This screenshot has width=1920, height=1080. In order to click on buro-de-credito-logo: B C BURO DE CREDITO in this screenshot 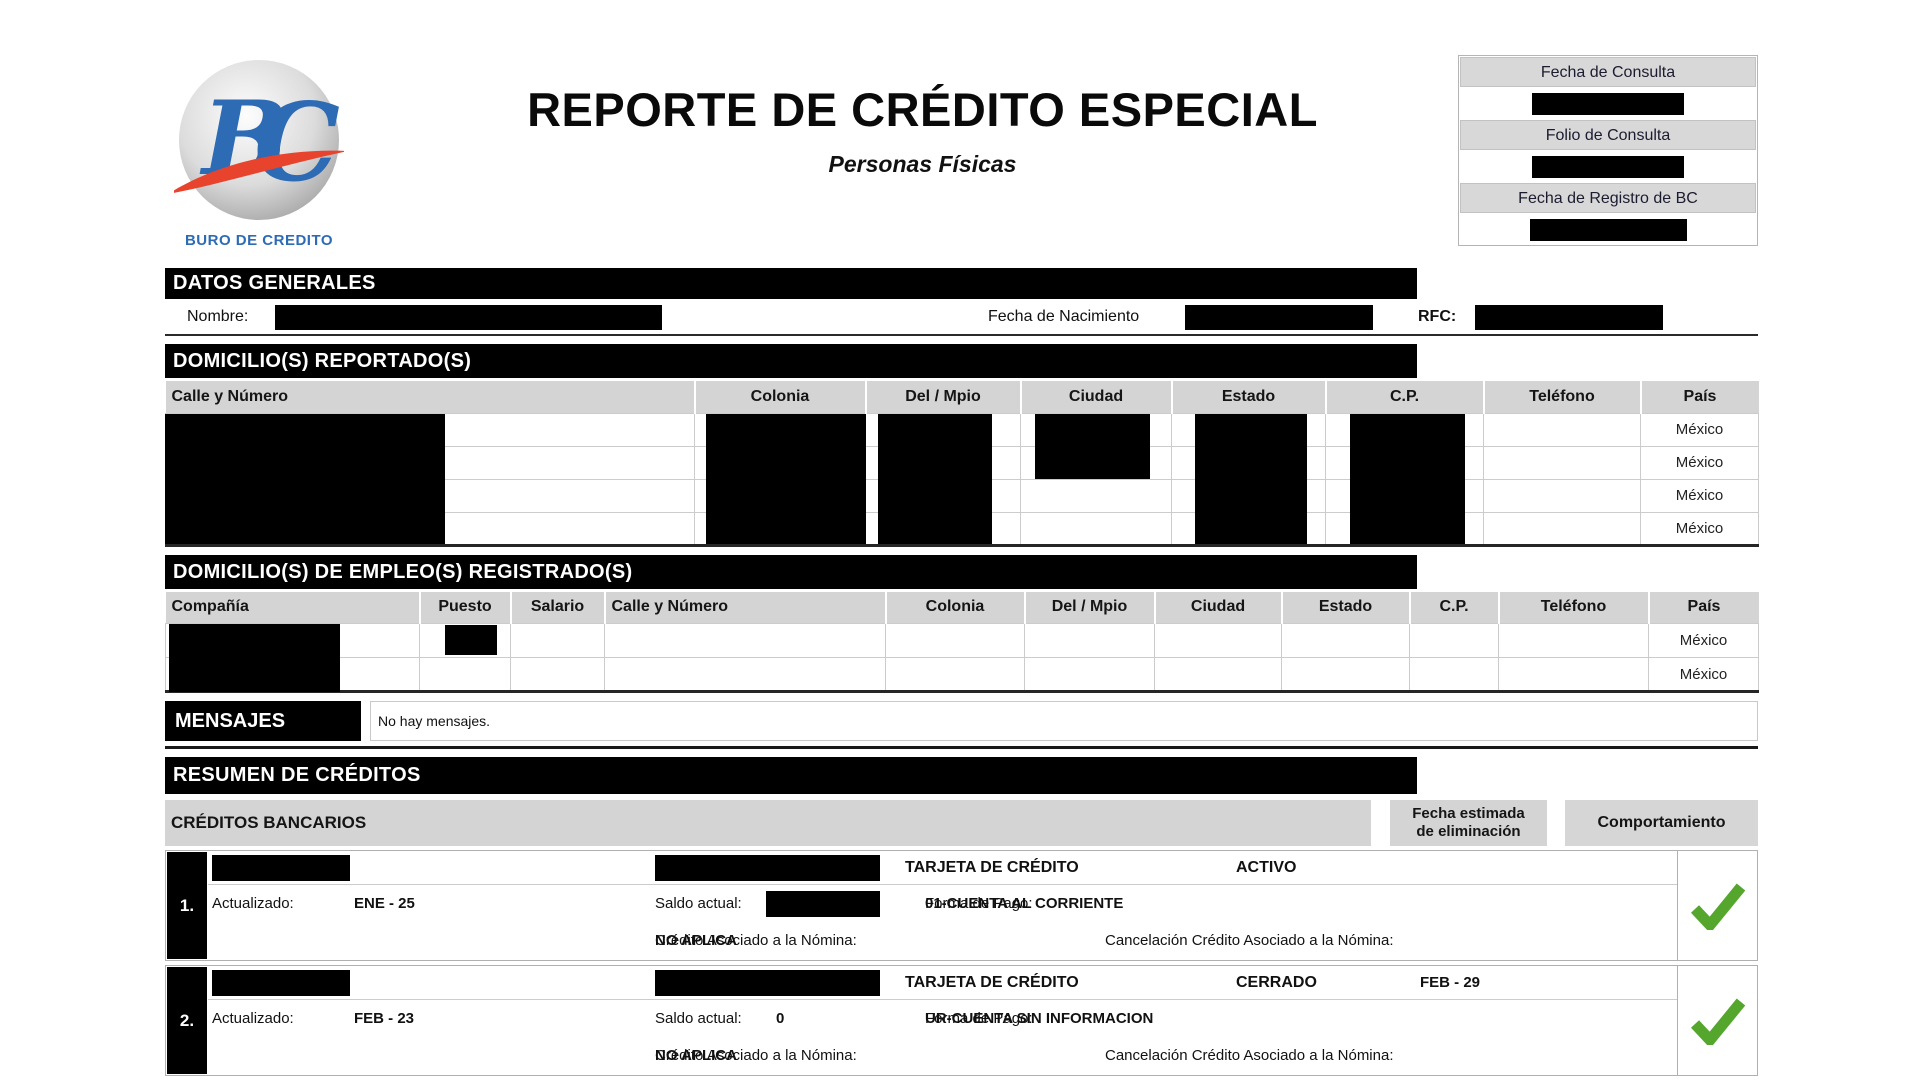, I will do `click(258, 150)`.